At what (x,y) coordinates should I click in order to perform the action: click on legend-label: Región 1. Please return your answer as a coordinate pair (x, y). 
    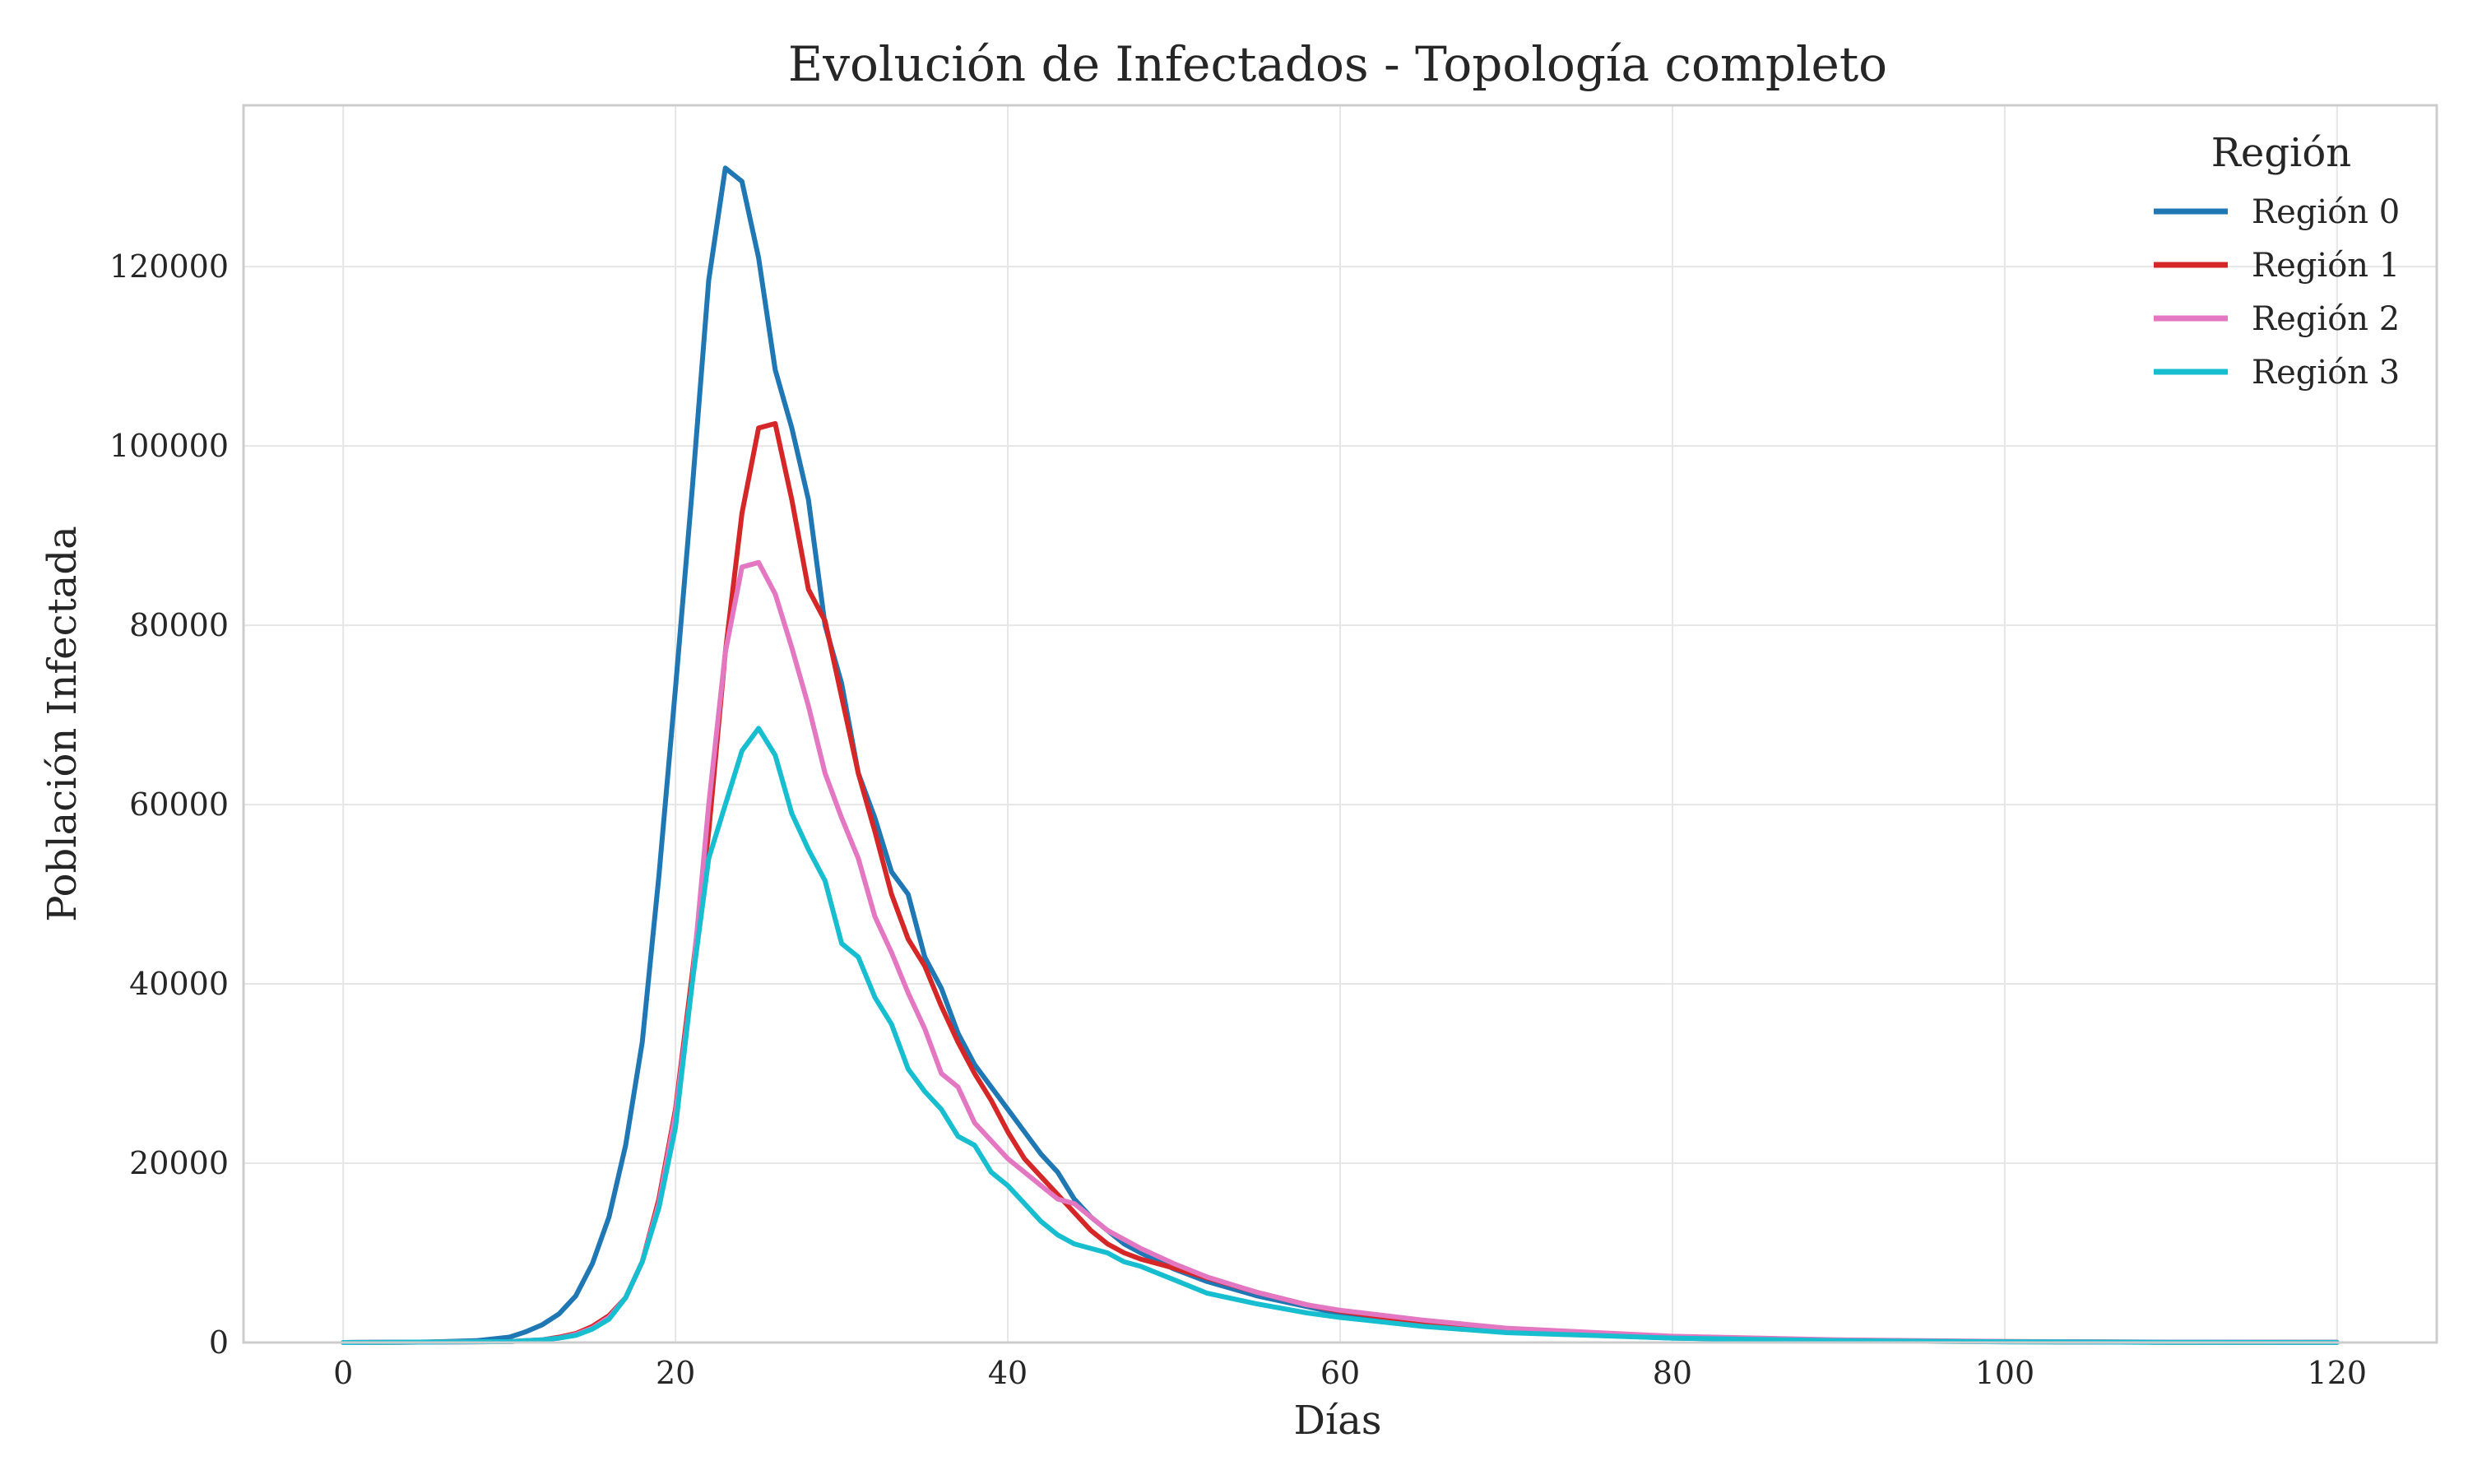
    Looking at the image, I should click on (2326, 266).